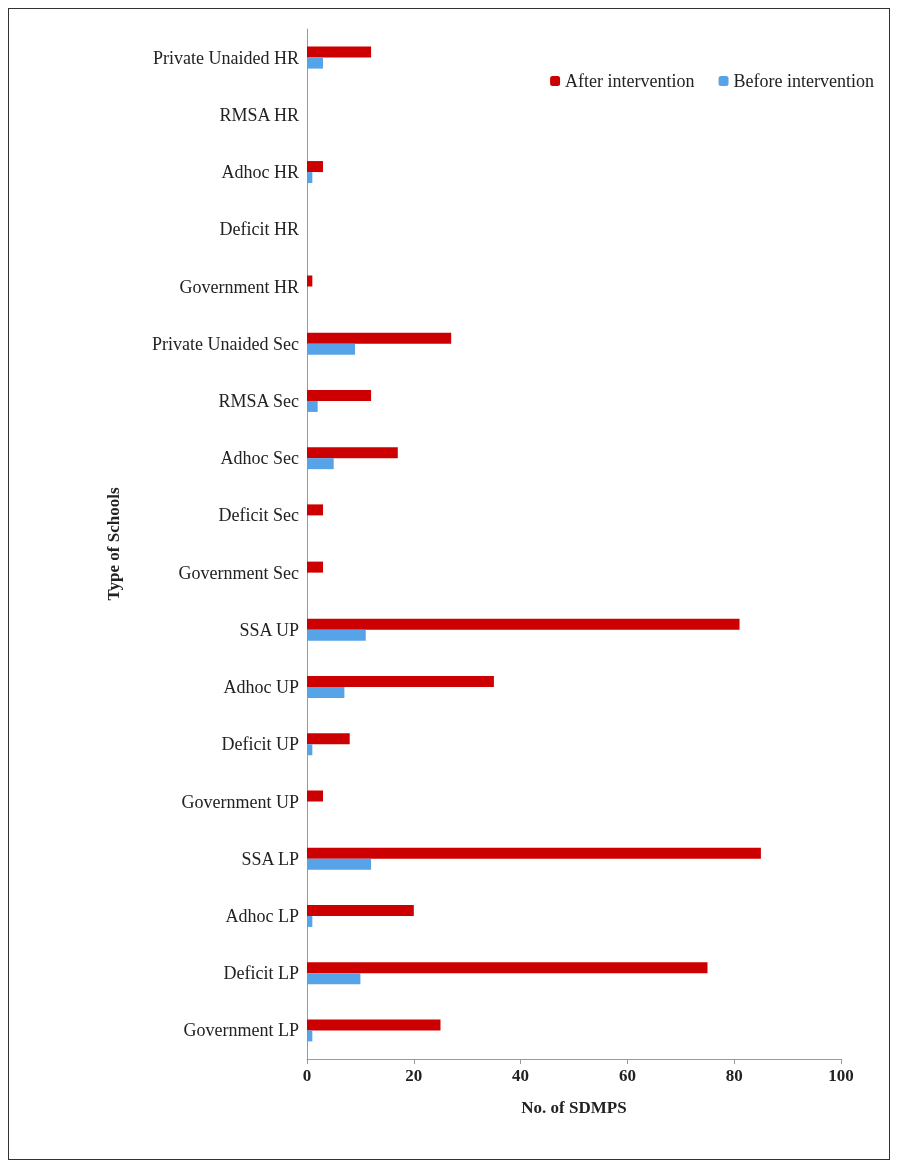 The height and width of the screenshot is (1174, 899). What do you see at coordinates (226, 343) in the screenshot?
I see `y-tick-label: Private Unaided Sec` at bounding box center [226, 343].